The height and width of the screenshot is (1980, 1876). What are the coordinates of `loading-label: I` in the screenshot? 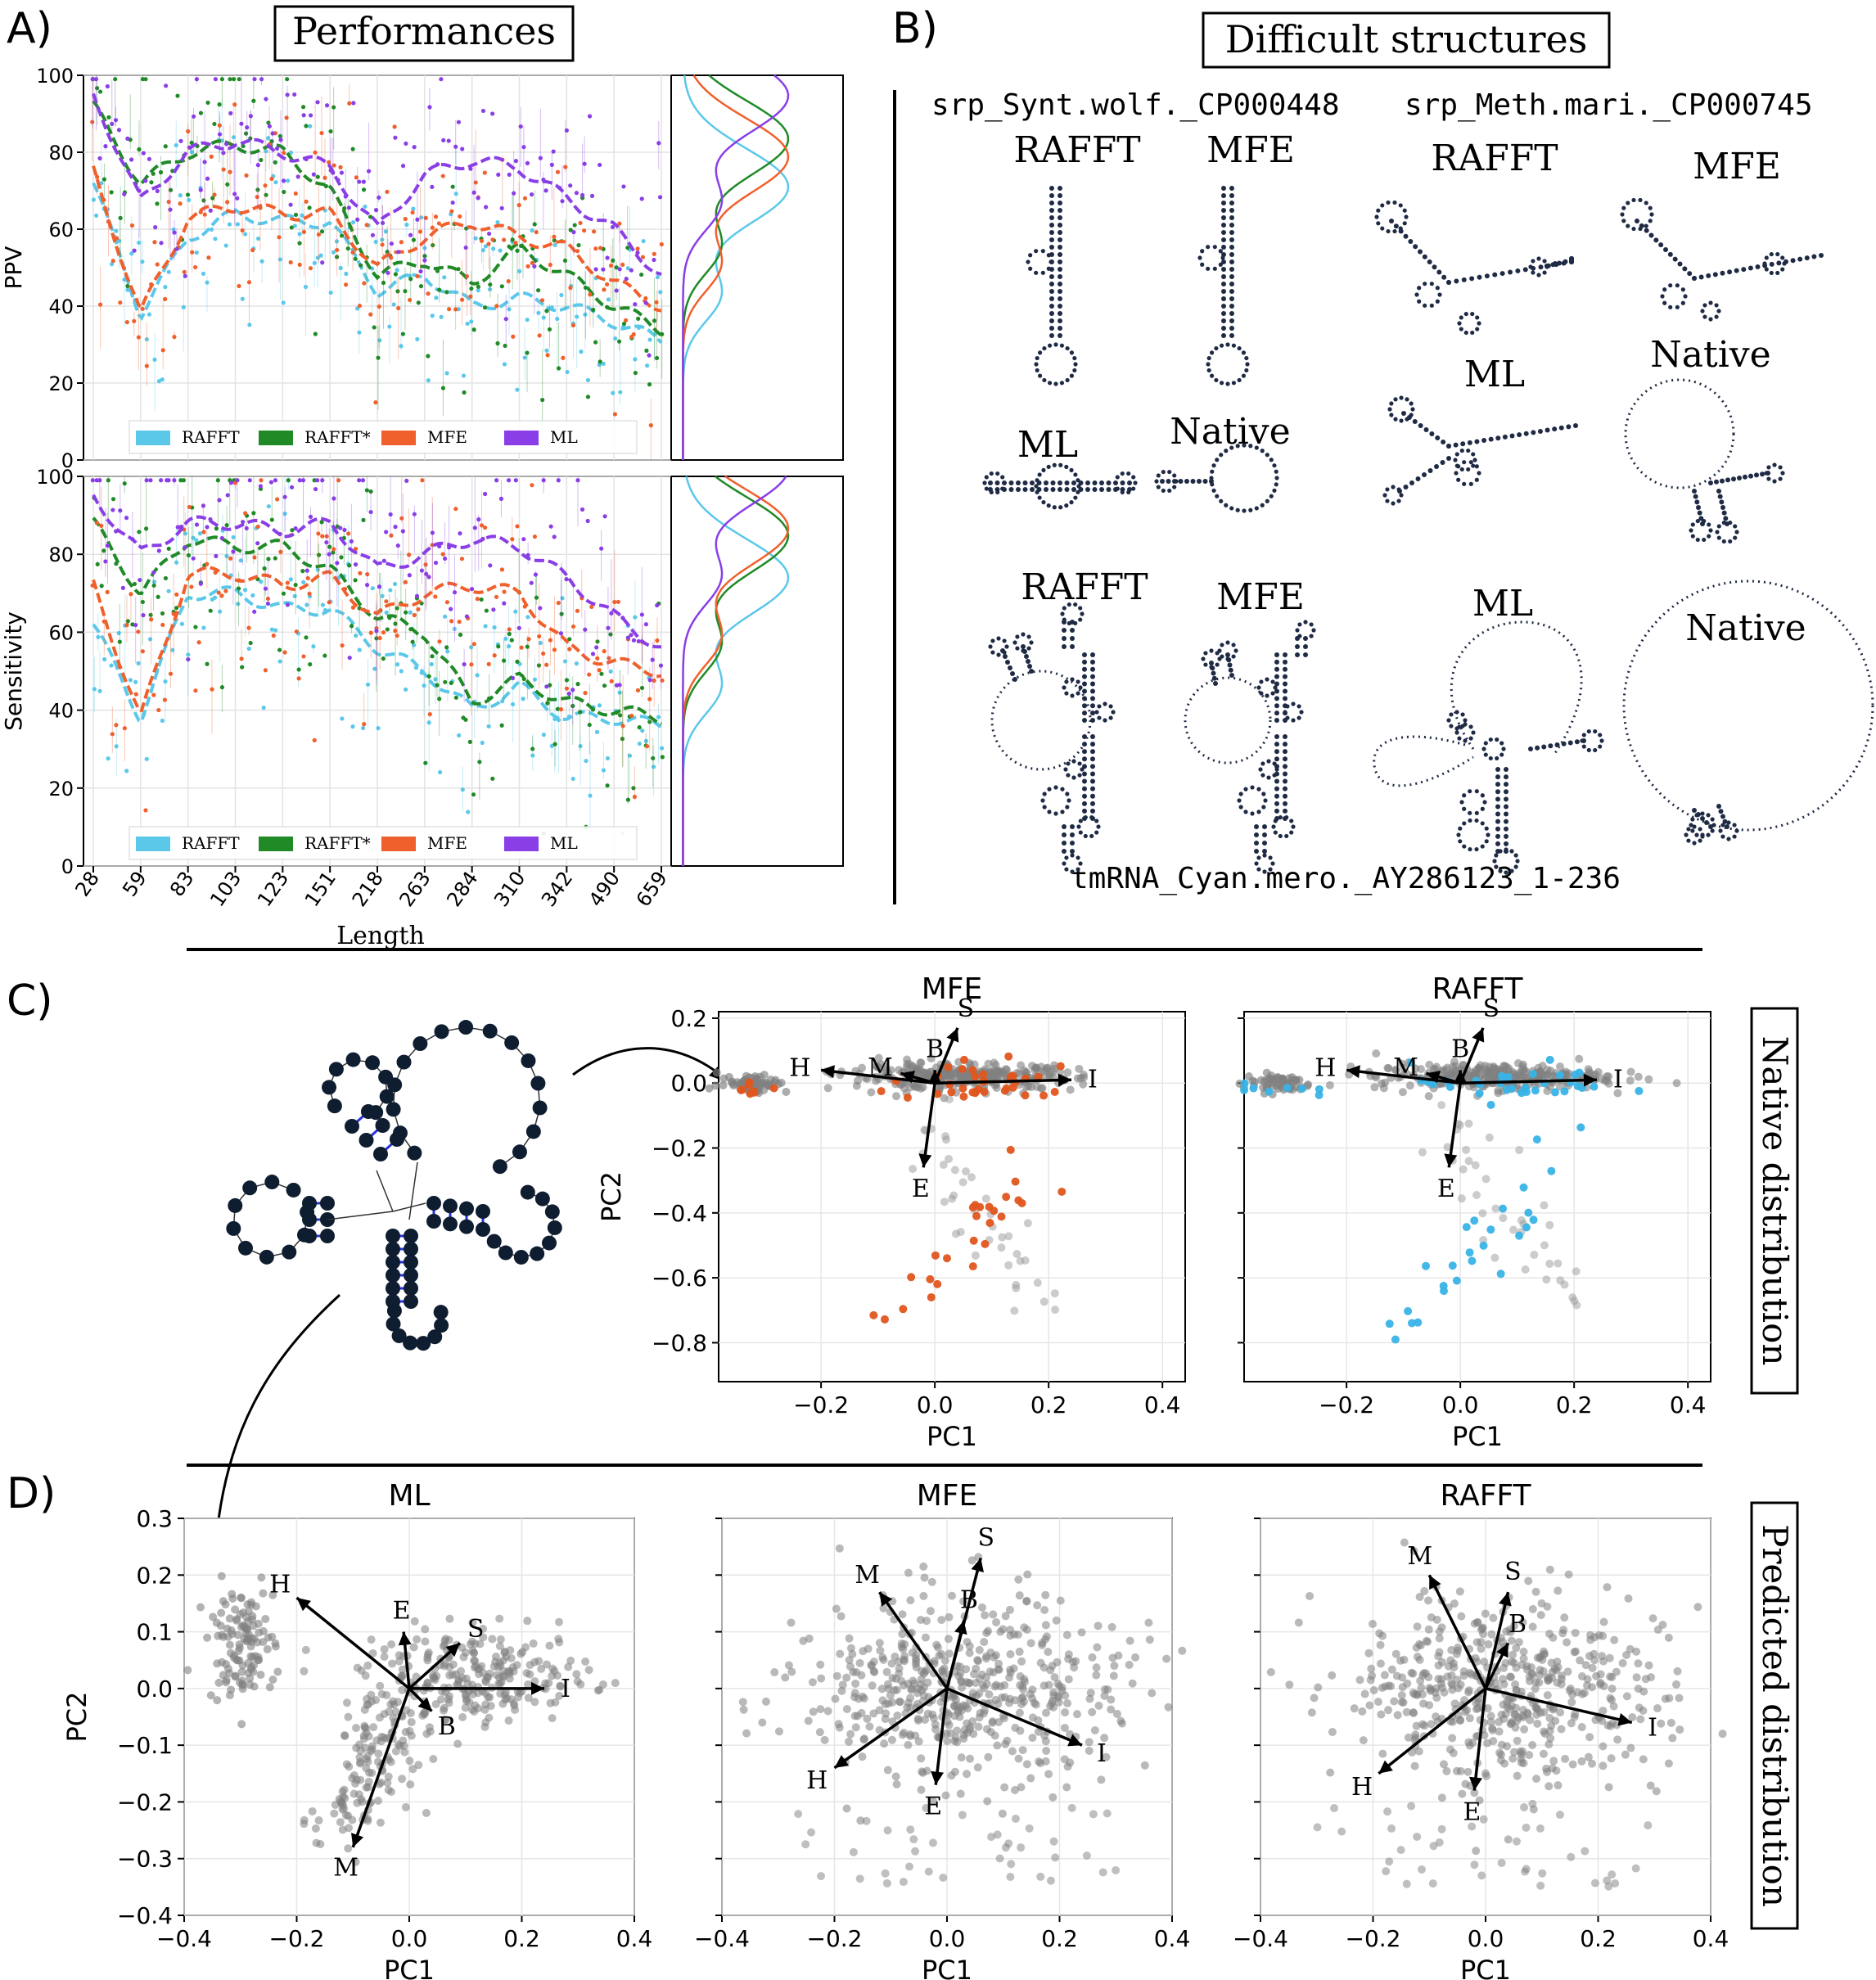 It's located at (565, 1689).